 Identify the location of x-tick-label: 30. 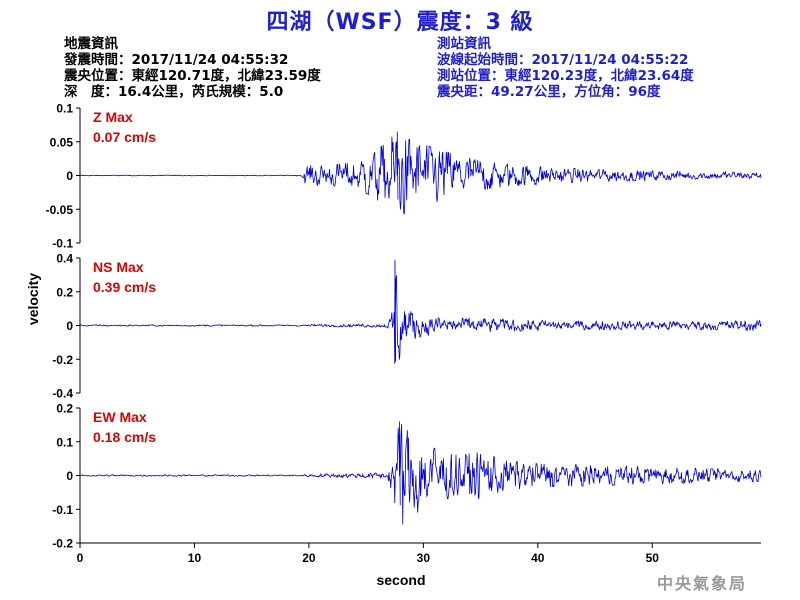
(424, 558).